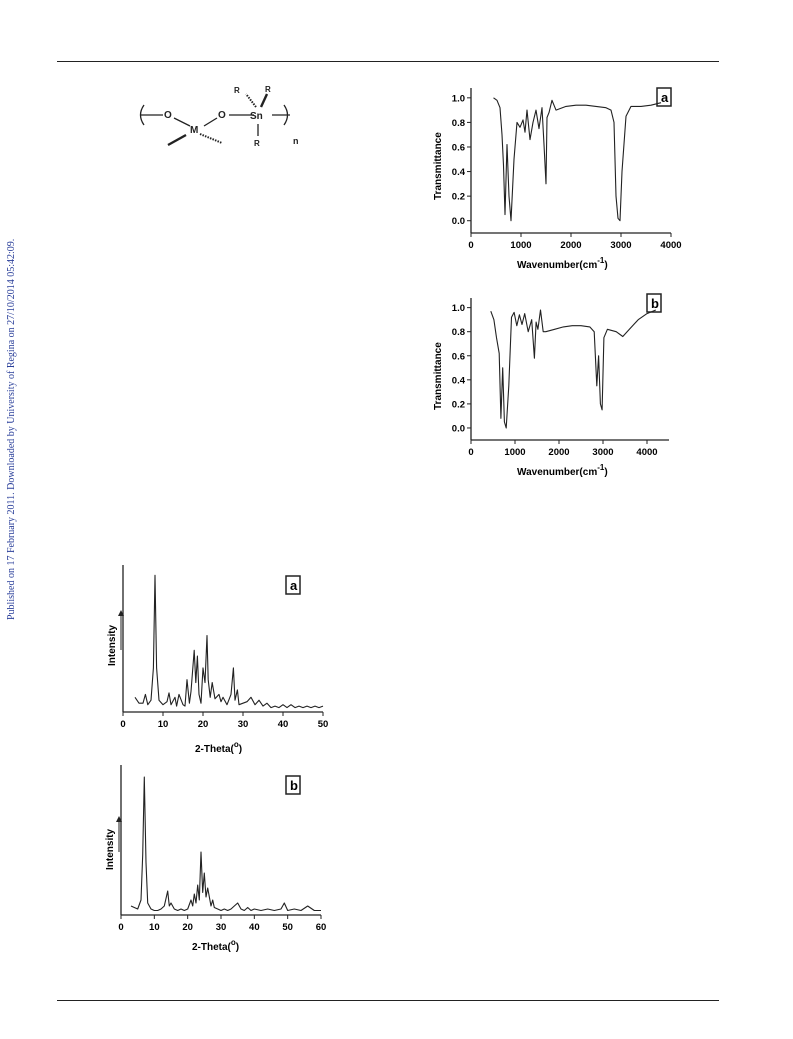  What do you see at coordinates (321, 927) in the screenshot?
I see `x-tick-label: 60` at bounding box center [321, 927].